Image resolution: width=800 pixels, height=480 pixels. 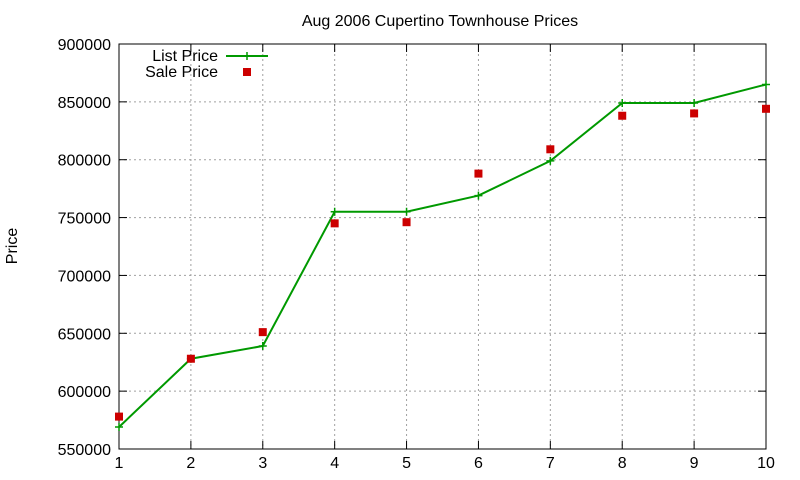 What do you see at coordinates (190, 463) in the screenshot?
I see `x-tick-label: 2` at bounding box center [190, 463].